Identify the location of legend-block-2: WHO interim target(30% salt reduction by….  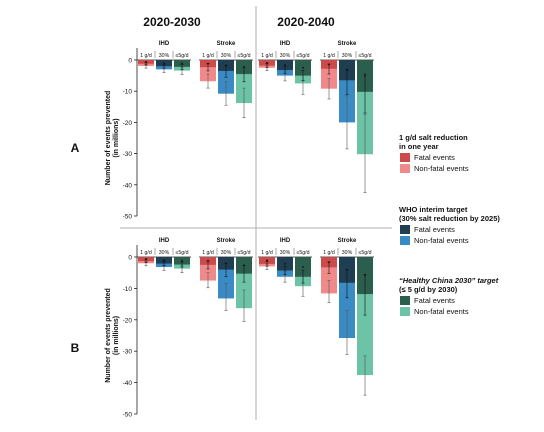
(449, 225).